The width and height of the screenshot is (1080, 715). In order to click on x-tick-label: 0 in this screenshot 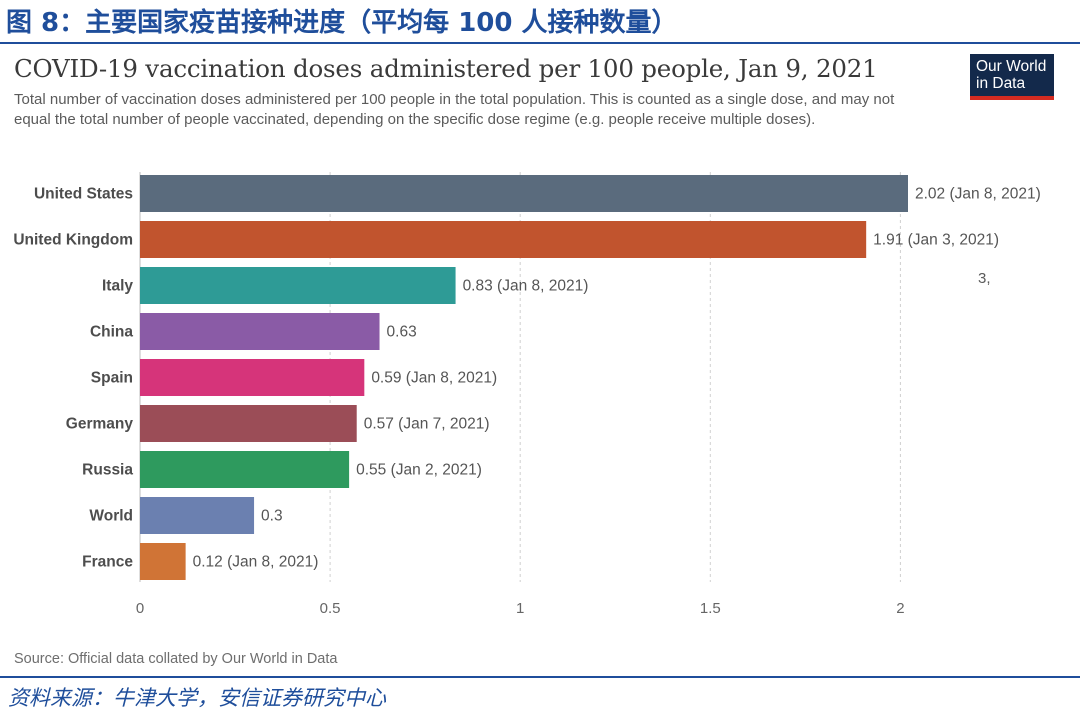, I will do `click(140, 608)`.